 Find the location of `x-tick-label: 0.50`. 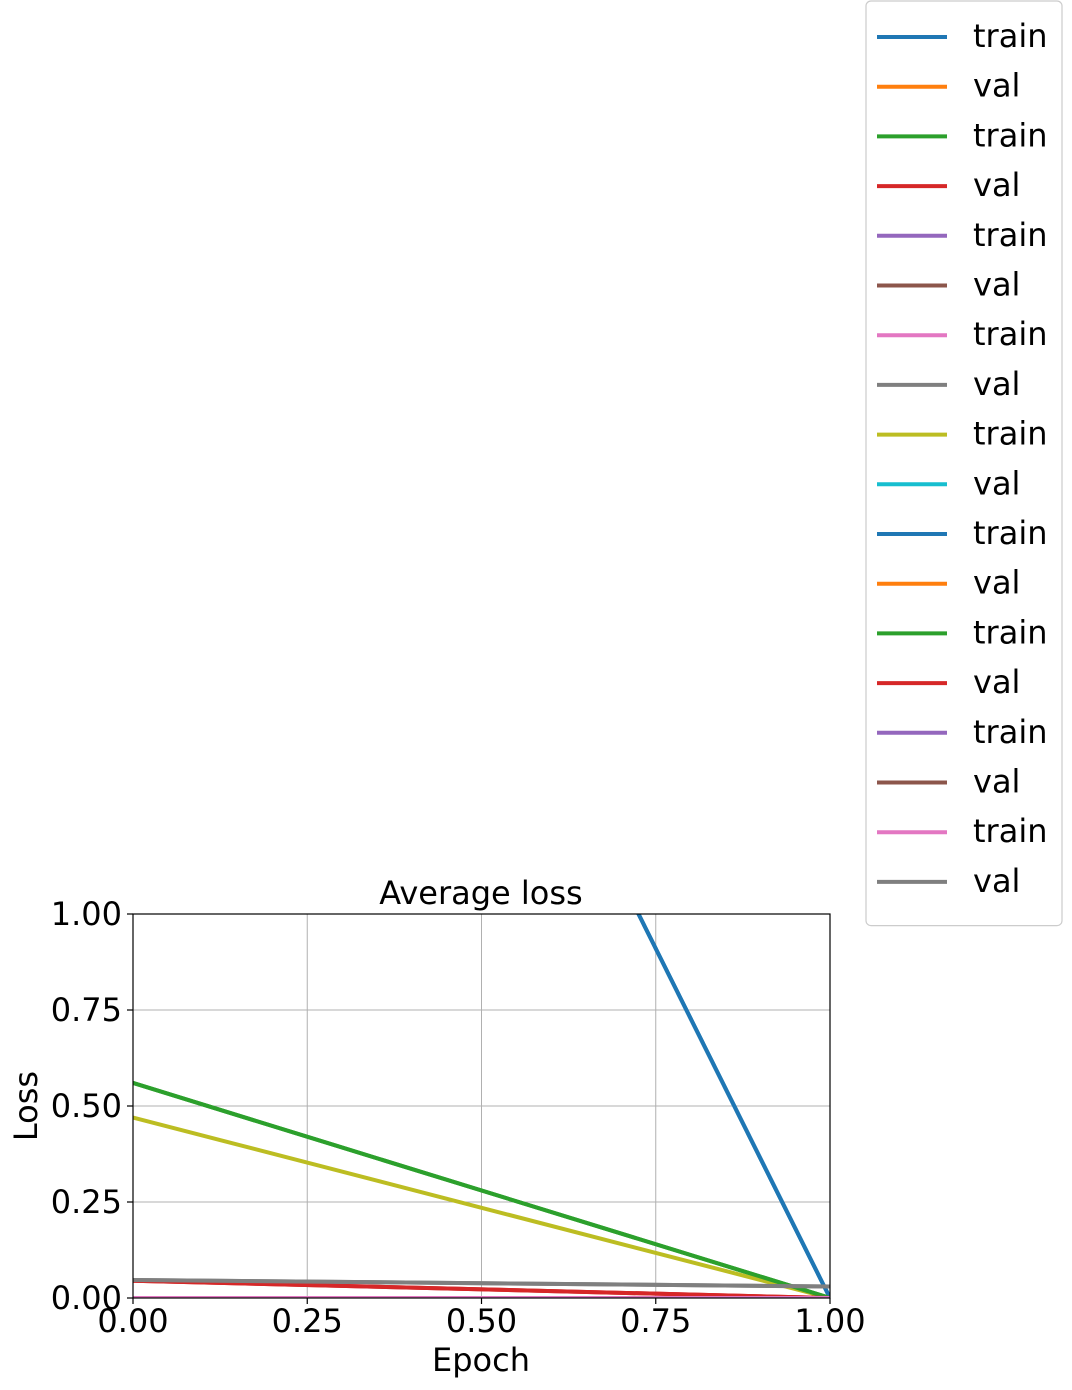

x-tick-label: 0.50 is located at coordinates (481, 1321).